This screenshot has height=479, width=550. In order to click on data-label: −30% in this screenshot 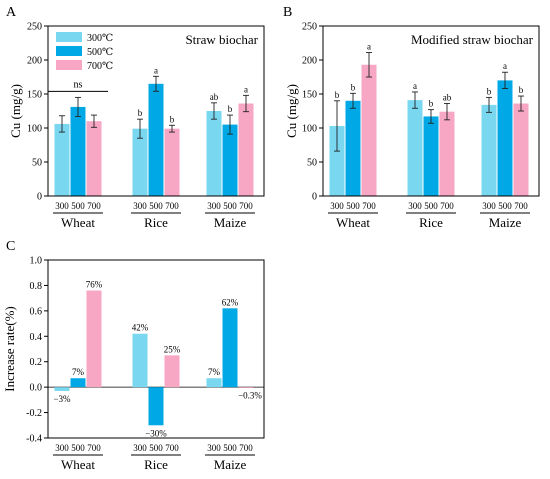, I will do `click(156, 433)`.